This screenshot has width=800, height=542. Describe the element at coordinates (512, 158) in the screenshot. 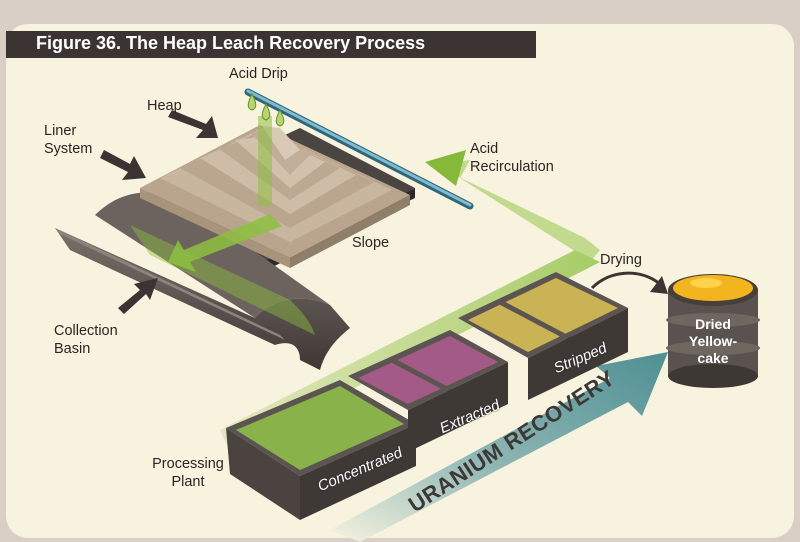

I see `label-acid-recirculation: Acid Recirculation` at that location.